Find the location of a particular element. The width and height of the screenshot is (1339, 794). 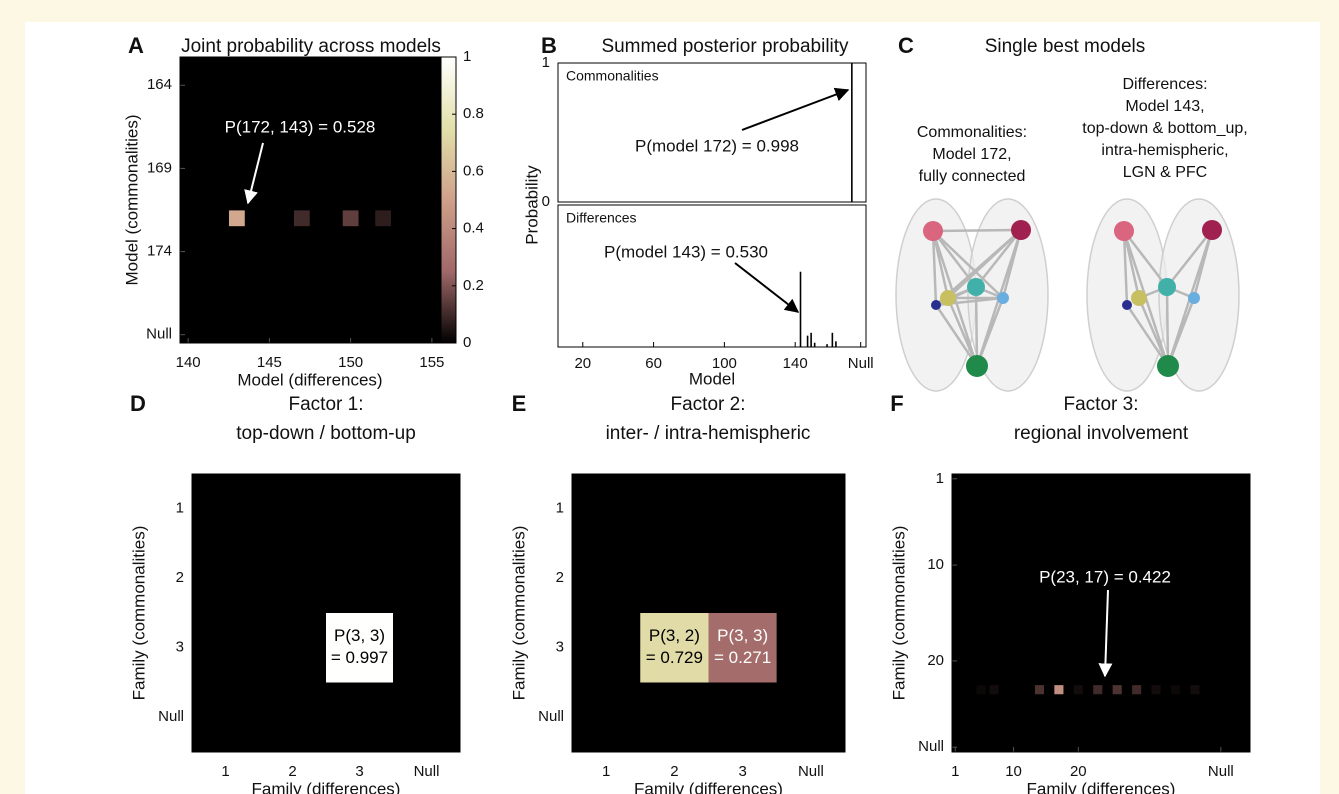

x-tick-label: 60 is located at coordinates (653, 363).